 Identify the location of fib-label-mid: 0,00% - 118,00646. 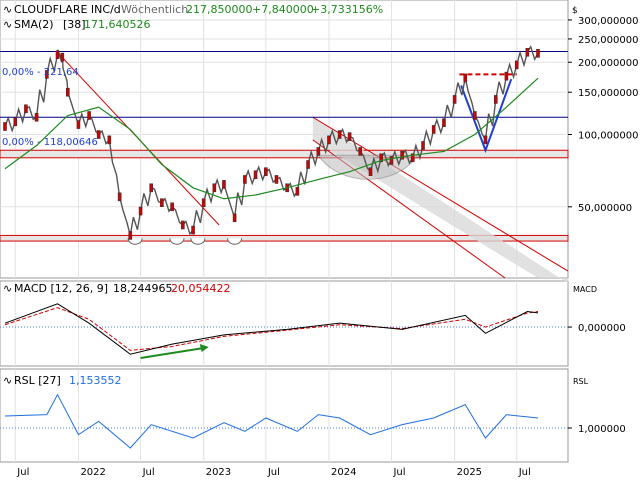
(50, 142).